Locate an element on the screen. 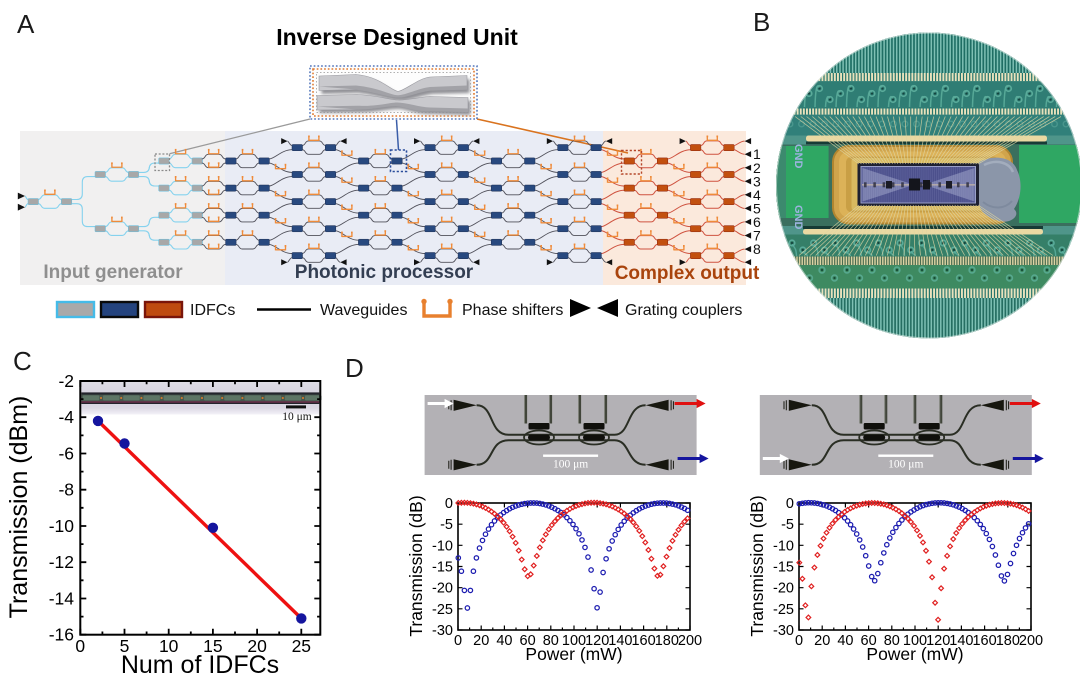 The image size is (1080, 699). svg-text: Photonic processor is located at coordinates (384, 272).